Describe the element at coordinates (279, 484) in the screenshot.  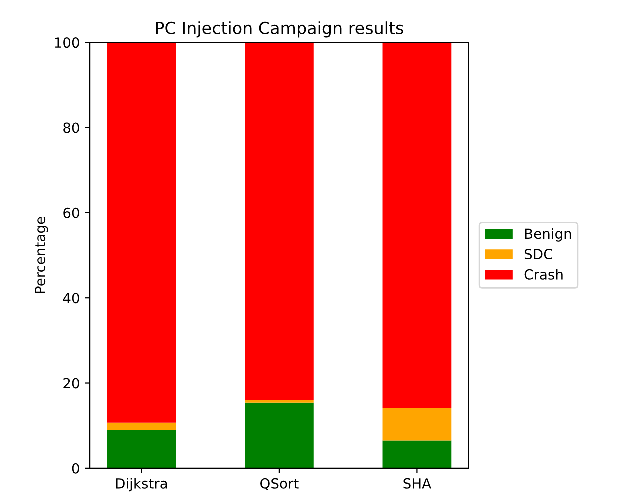
I see `x-tick-label: QSort` at that location.